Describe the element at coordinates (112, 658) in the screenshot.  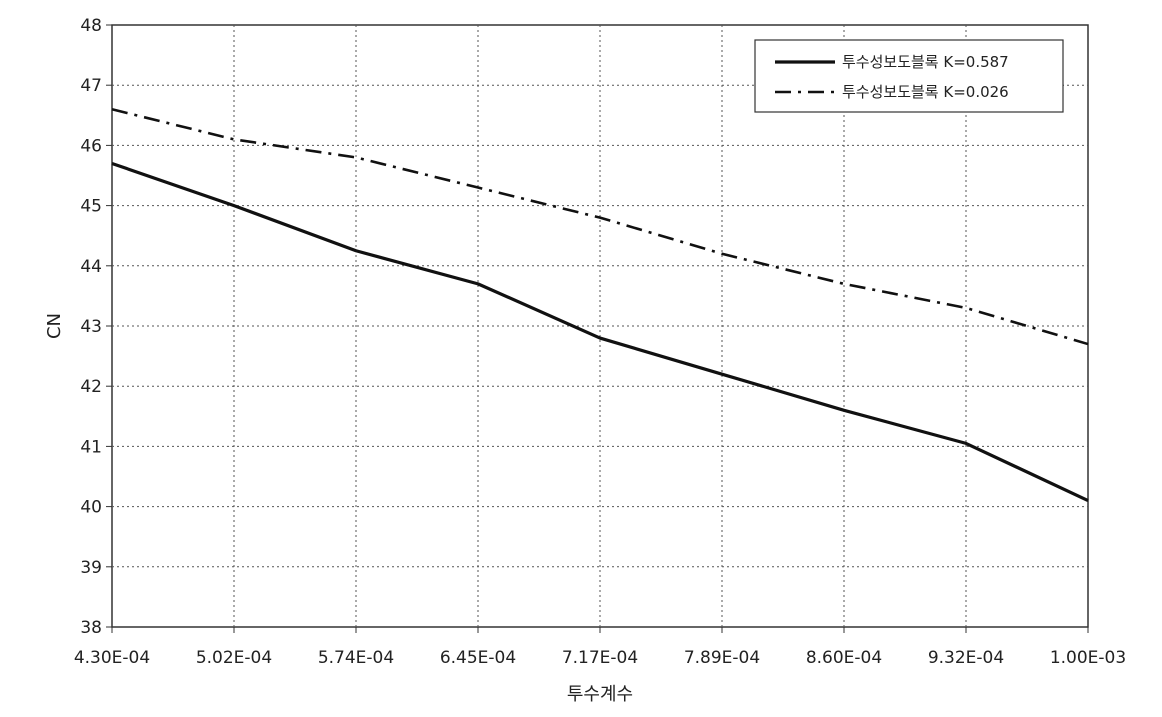
I see `x-tick-label: 4.30E-04` at that location.